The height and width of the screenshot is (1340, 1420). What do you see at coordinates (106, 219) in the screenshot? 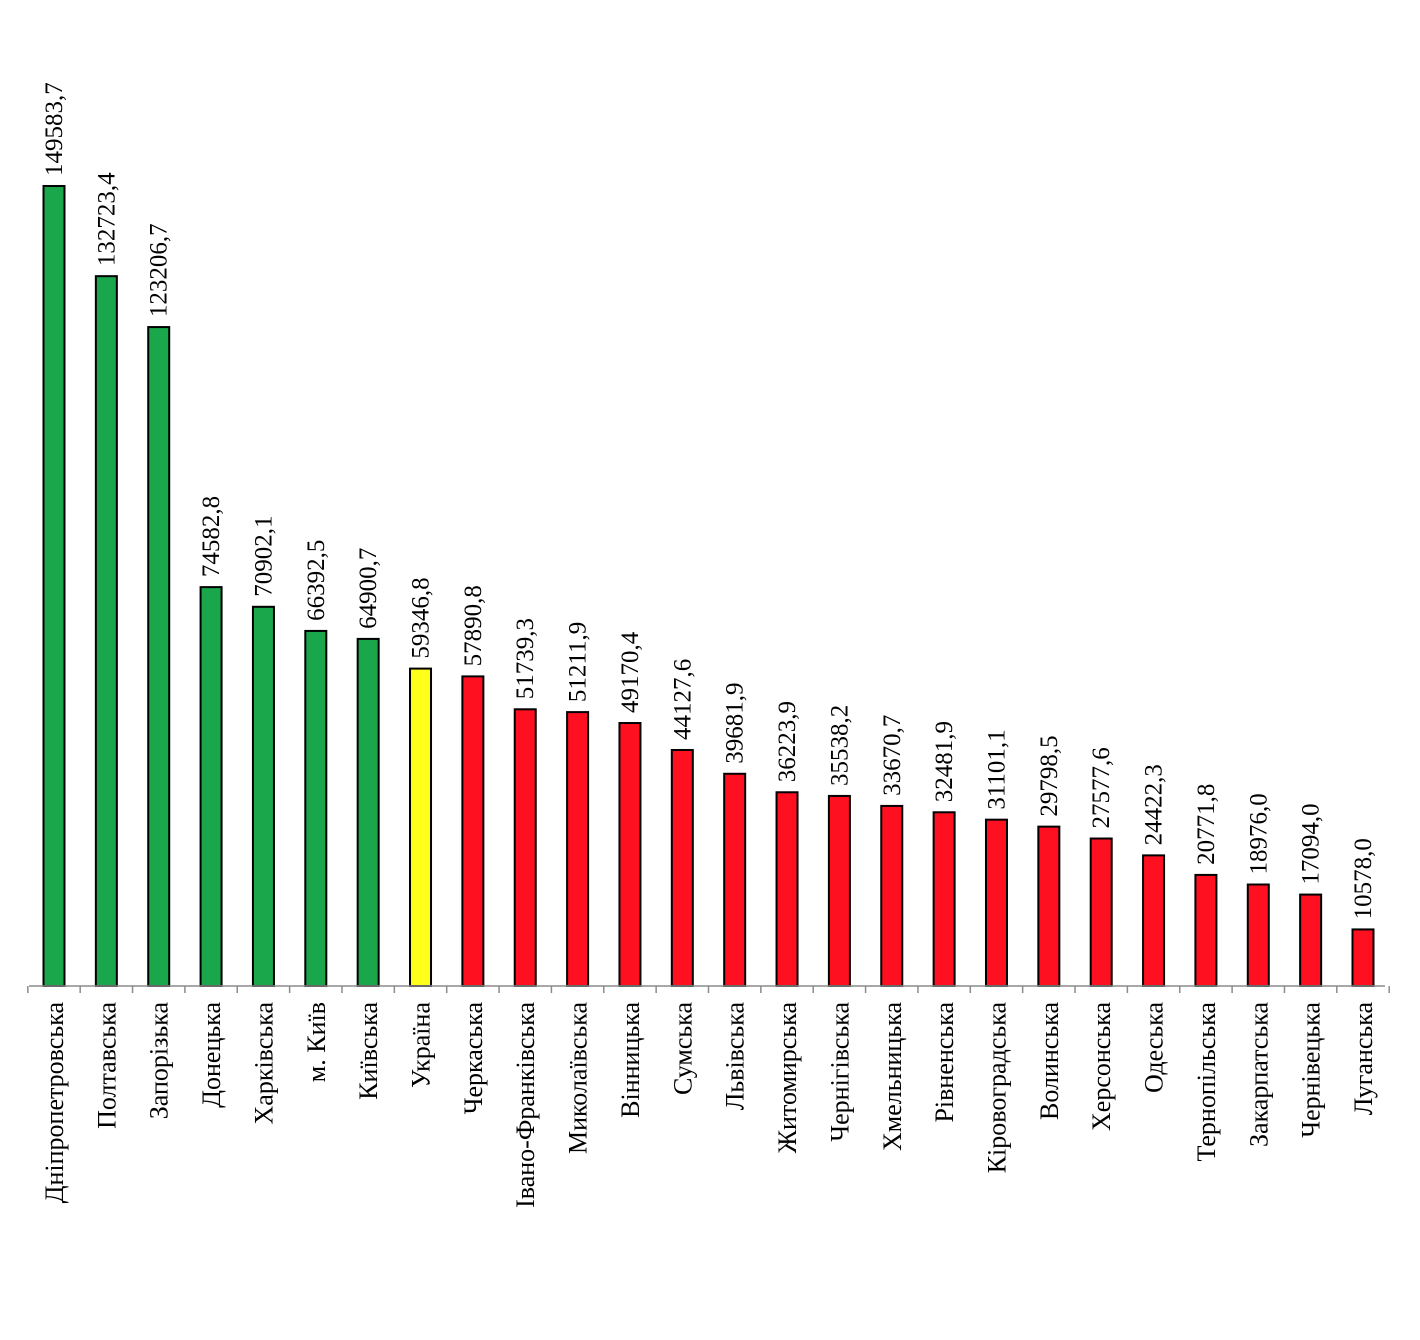
I see `value-label: 132723,4` at bounding box center [106, 219].